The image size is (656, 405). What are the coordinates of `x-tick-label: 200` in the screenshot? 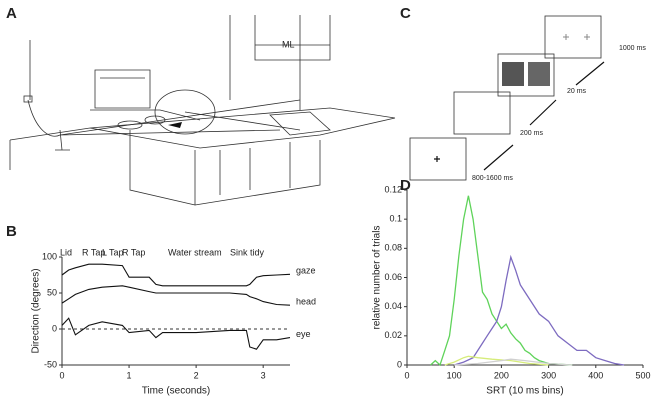 It's located at (501, 375).